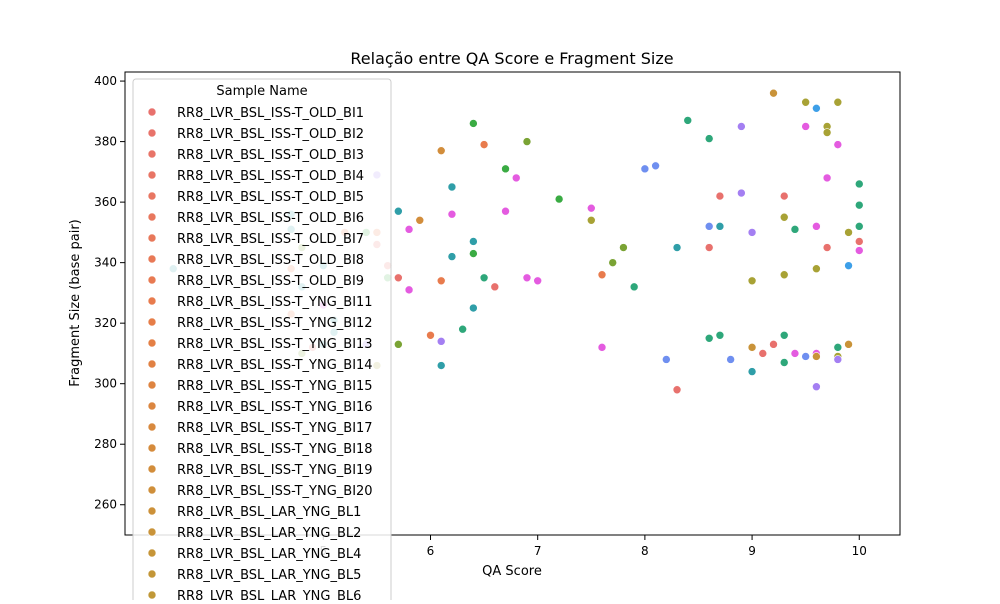 The image size is (1000, 604). I want to click on legend-entry-label: RR8_LVR_BSL_ISS-T_OLD_BI3, so click(270, 155).